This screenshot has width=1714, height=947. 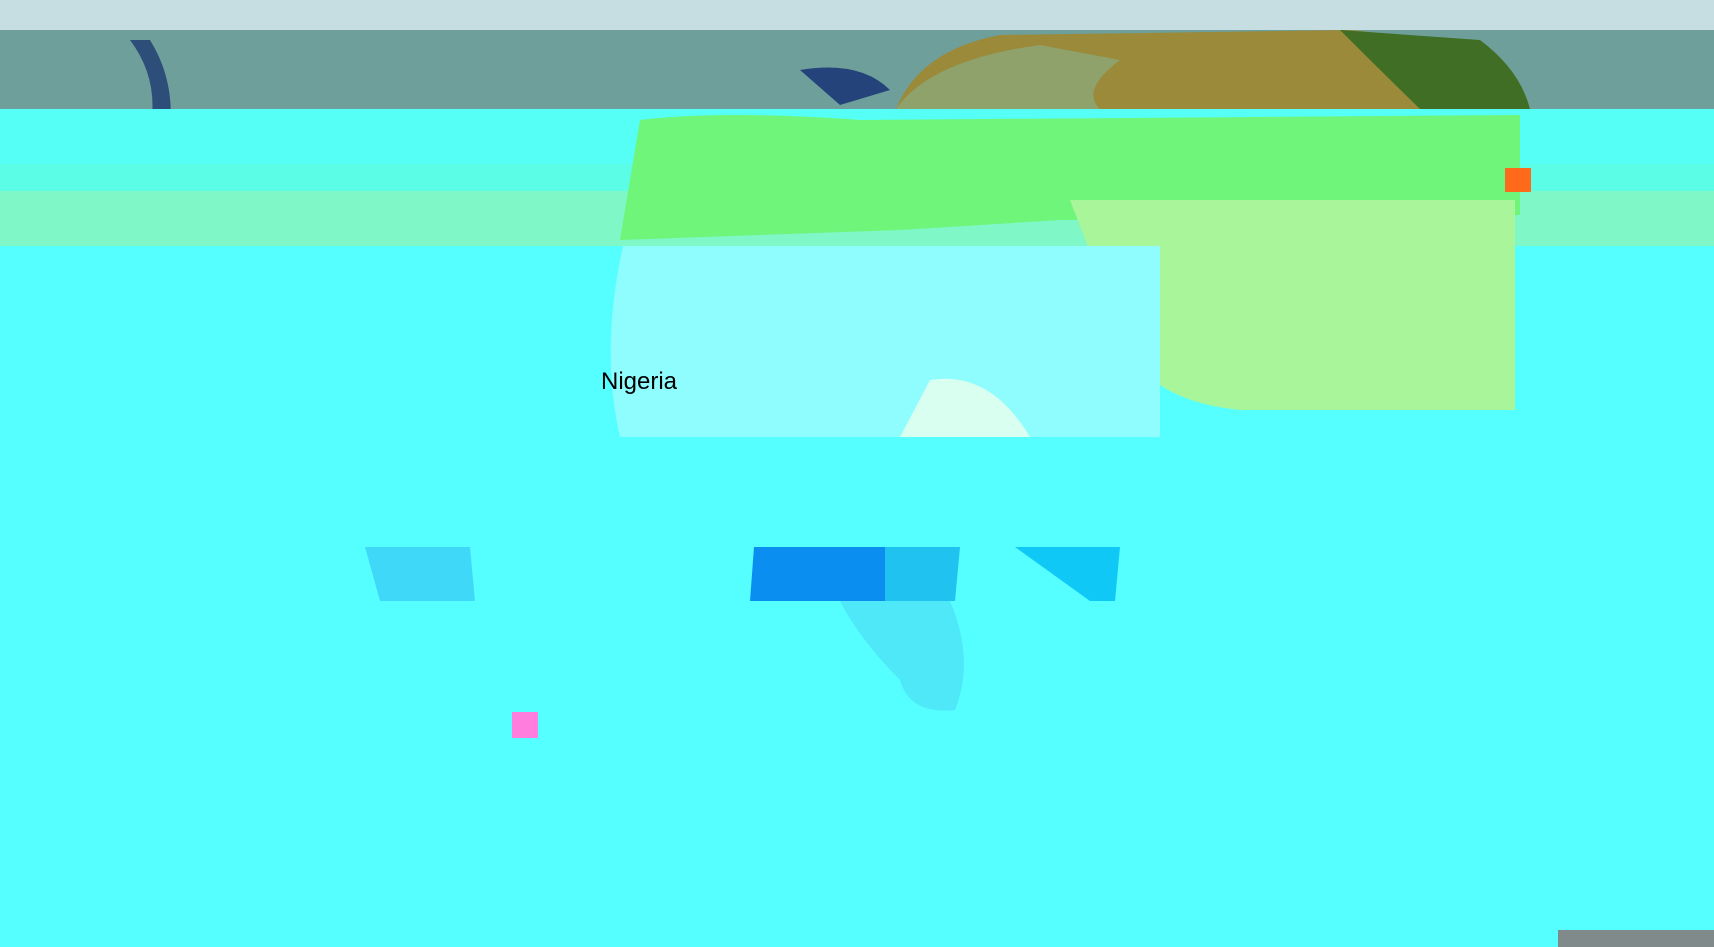 I want to click on country-label: Nigeria, so click(x=639, y=381).